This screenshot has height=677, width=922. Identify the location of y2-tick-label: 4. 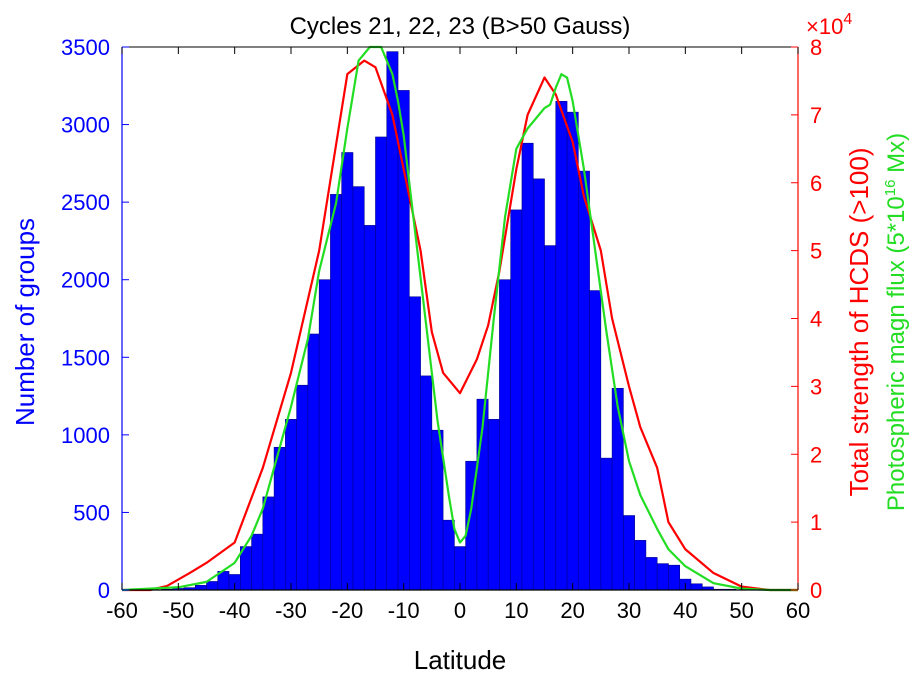
(816, 319).